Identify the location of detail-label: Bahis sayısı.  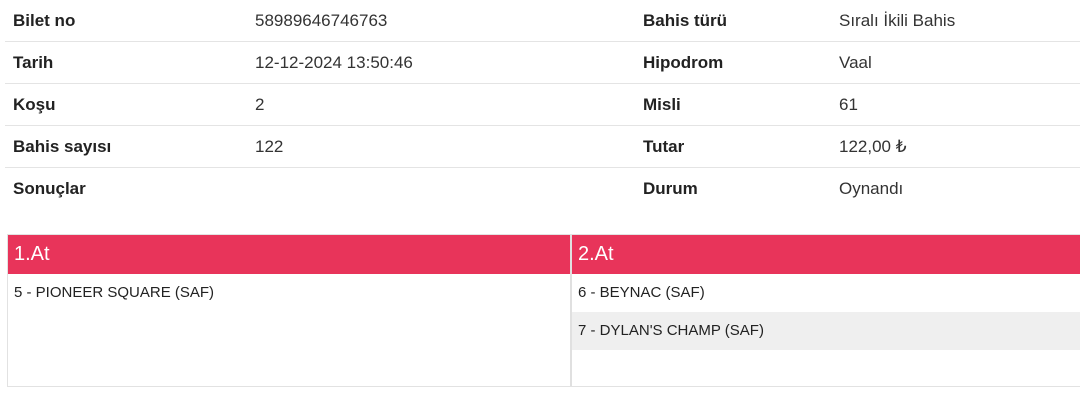
(62, 146).